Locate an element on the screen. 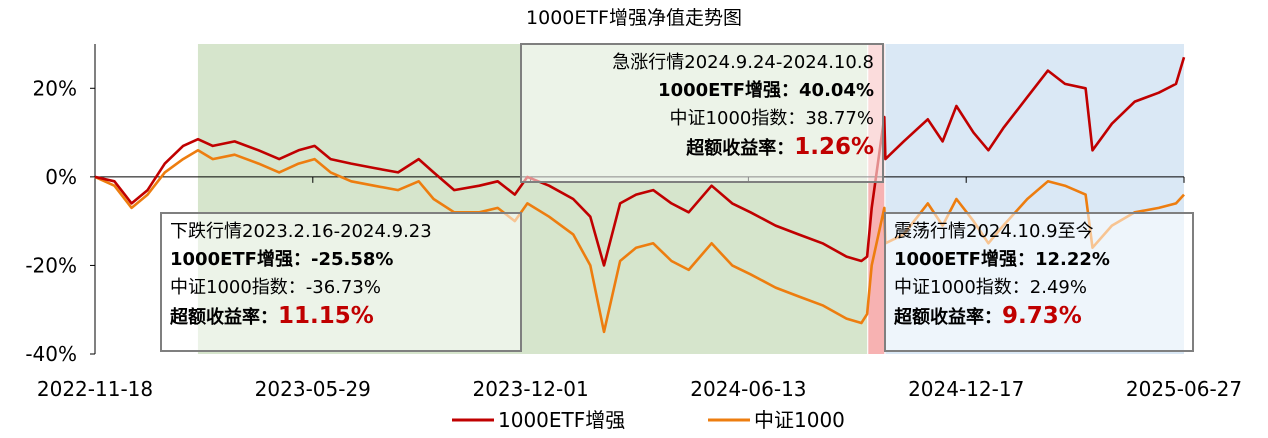 The height and width of the screenshot is (438, 1268). x-tick-label: 2024-12-17 is located at coordinates (966, 389).